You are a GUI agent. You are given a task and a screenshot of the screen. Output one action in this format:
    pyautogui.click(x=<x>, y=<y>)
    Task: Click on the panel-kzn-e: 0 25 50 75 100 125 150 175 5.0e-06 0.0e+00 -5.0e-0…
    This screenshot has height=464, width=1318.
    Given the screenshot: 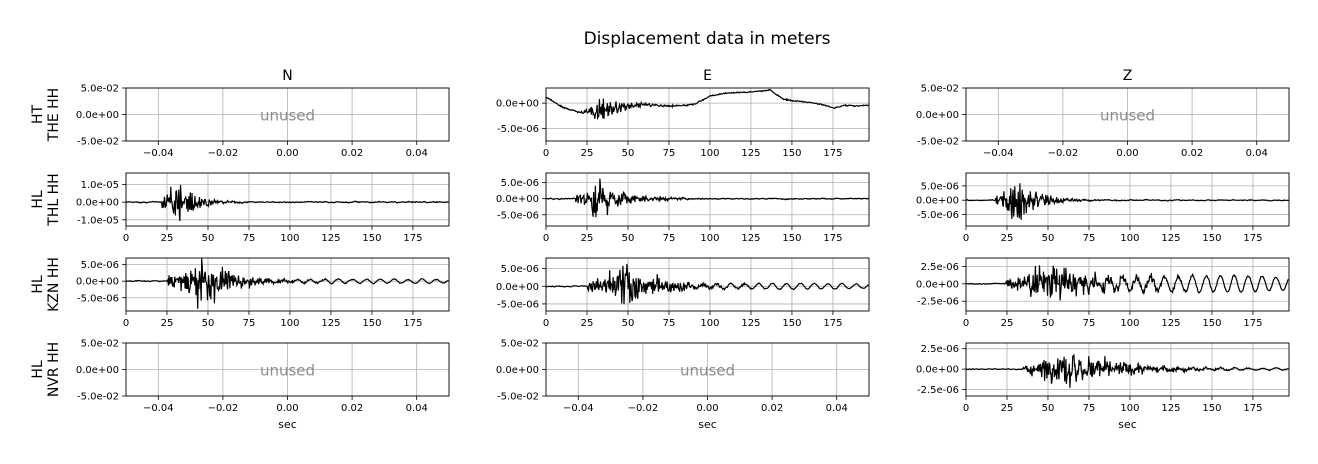 What is the action you would take?
    pyautogui.click(x=683, y=293)
    